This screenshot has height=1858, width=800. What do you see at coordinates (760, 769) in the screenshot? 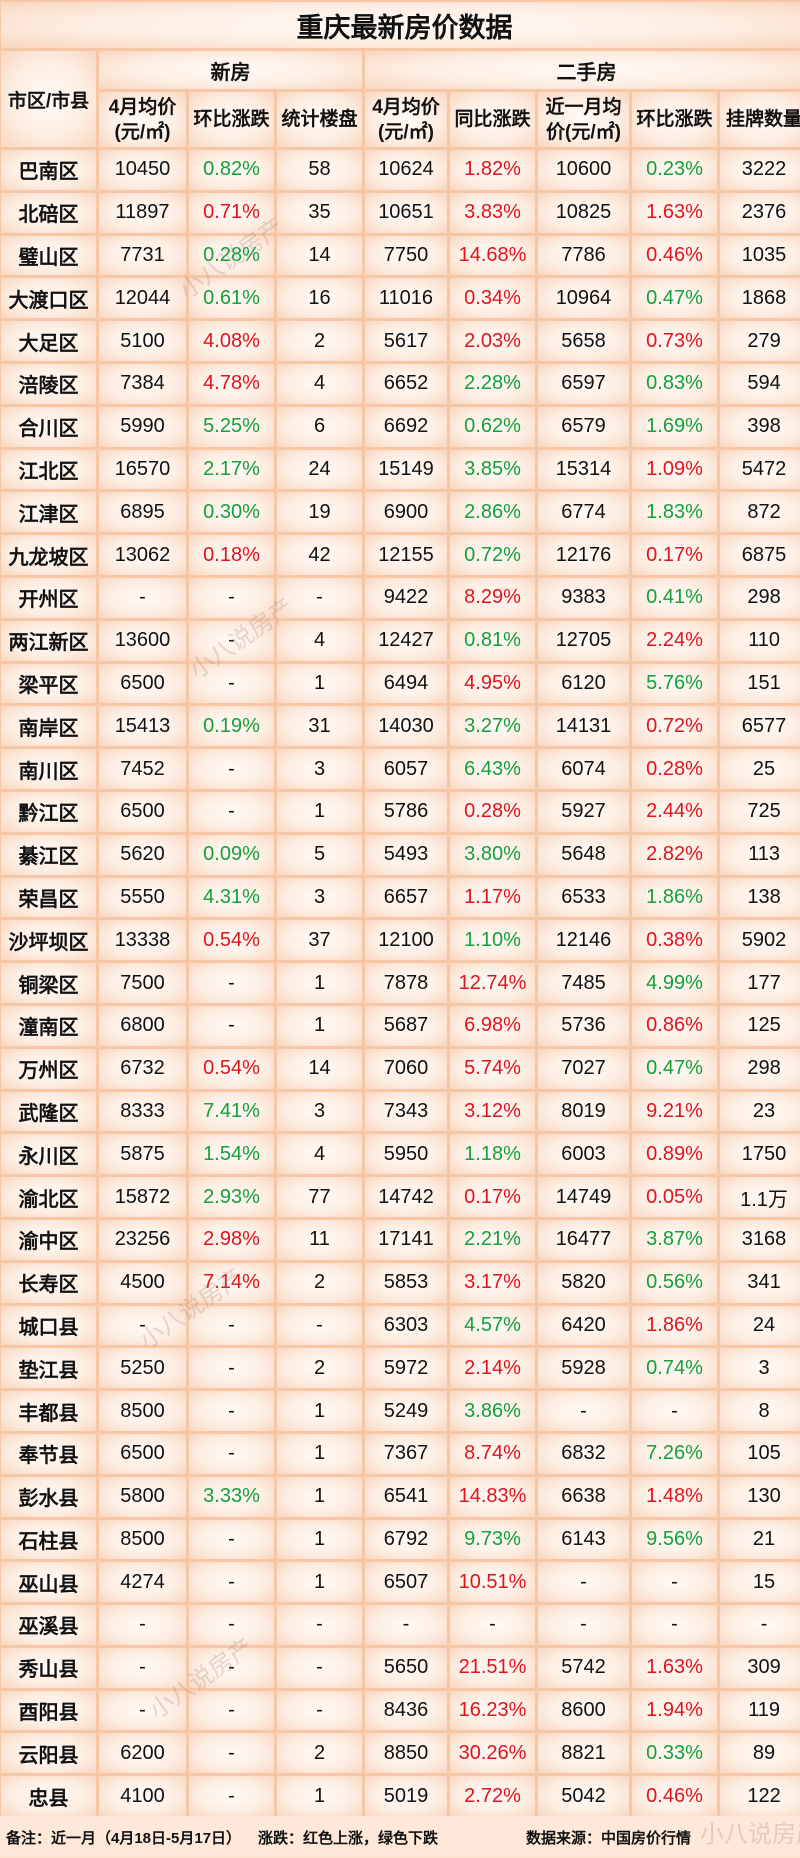
I see `cell-listings: 25` at bounding box center [760, 769].